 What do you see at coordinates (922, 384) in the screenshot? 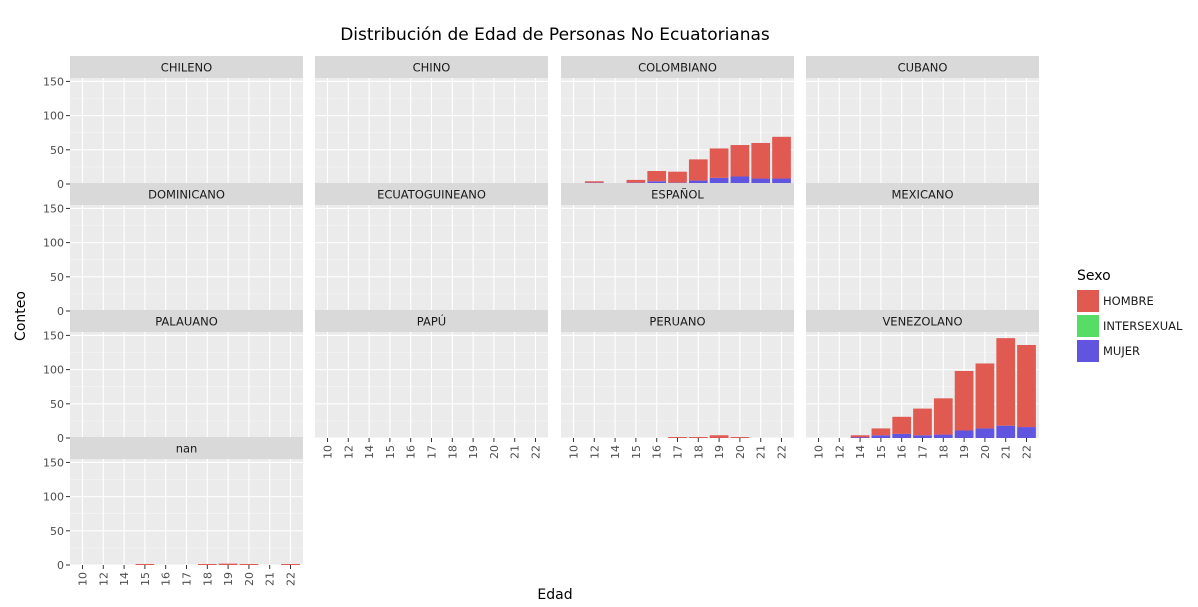
I see `facet-venezolano: VENEZOLANO 10 12 14 15 16 17 18 19 20 21 22` at bounding box center [922, 384].